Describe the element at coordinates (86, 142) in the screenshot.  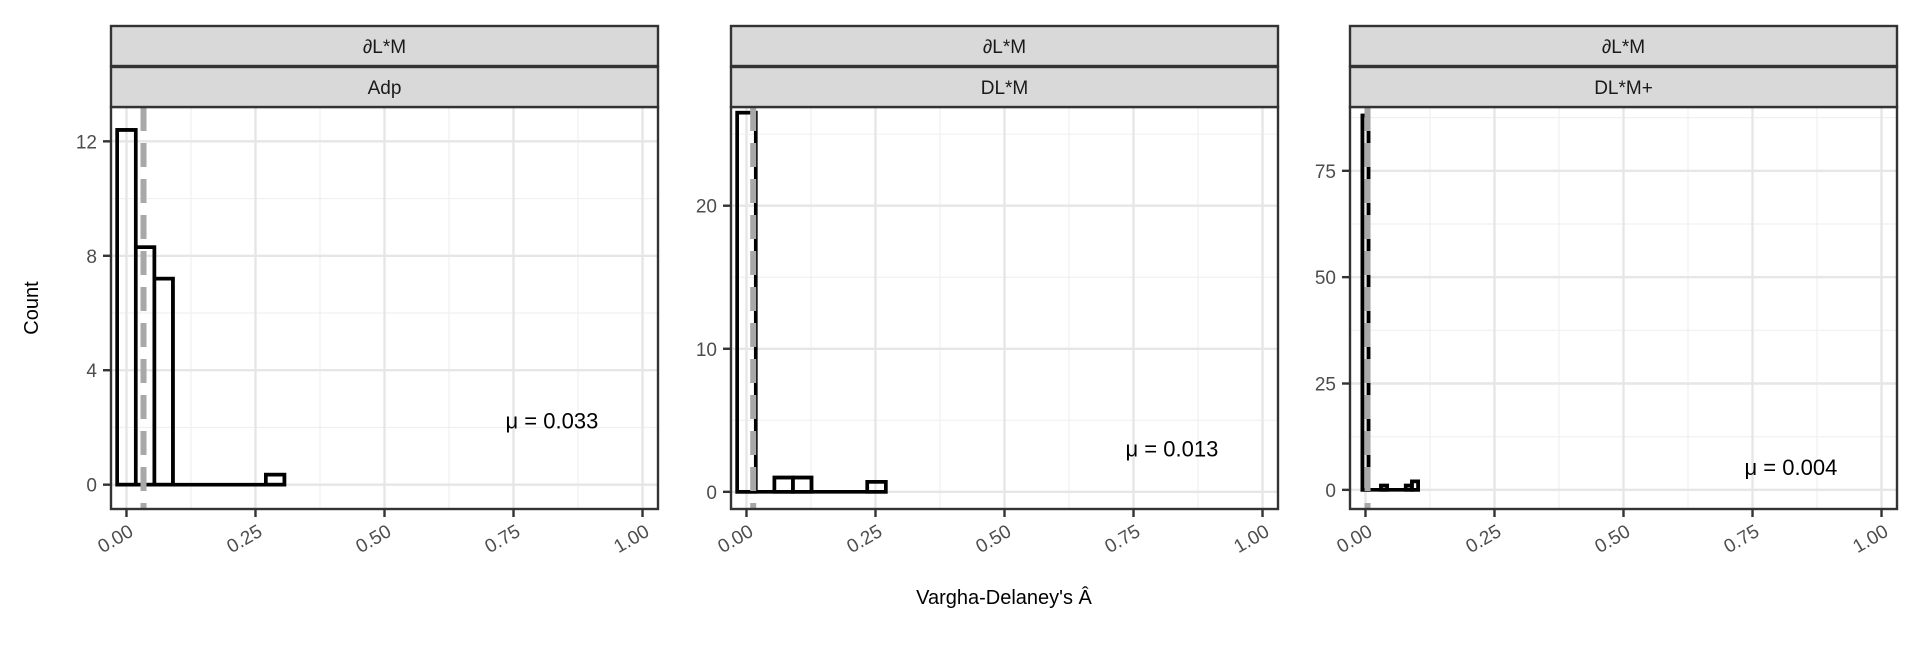
I see `y-tick-label: 12` at that location.